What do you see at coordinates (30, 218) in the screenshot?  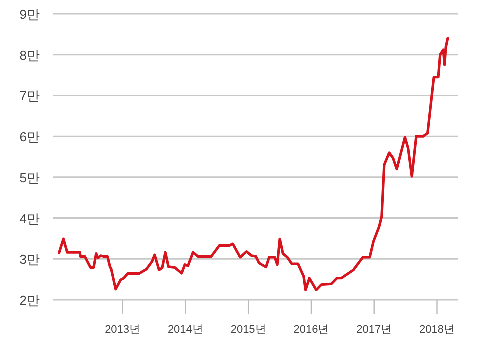 I see `y-tick-label: 4만` at bounding box center [30, 218].